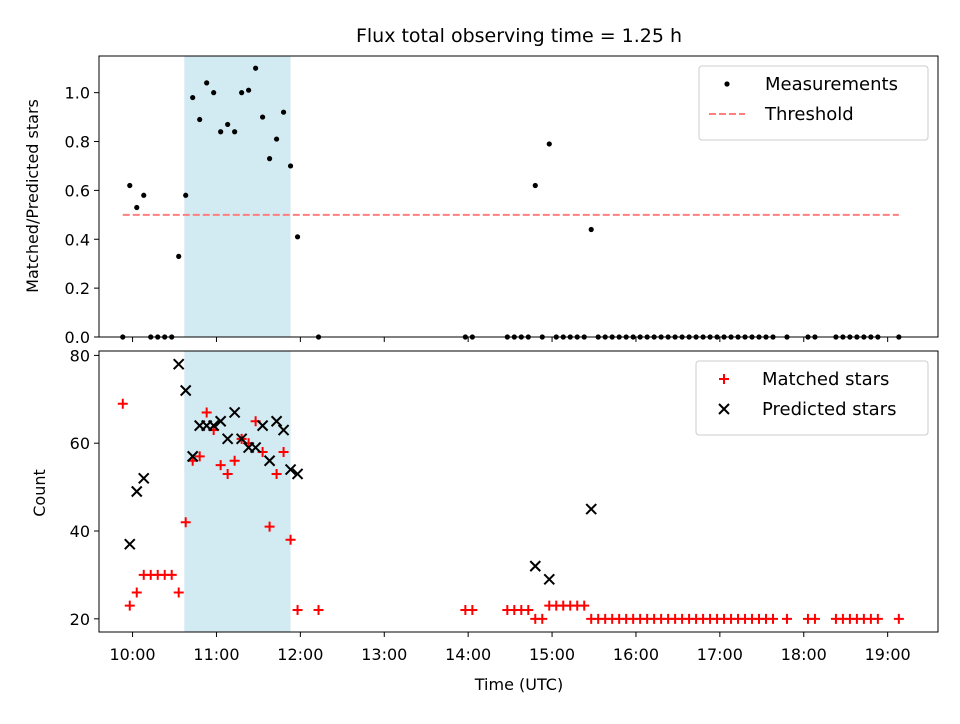  What do you see at coordinates (77, 142) in the screenshot?
I see `top-panel-y-tick-label: 0.8` at bounding box center [77, 142].